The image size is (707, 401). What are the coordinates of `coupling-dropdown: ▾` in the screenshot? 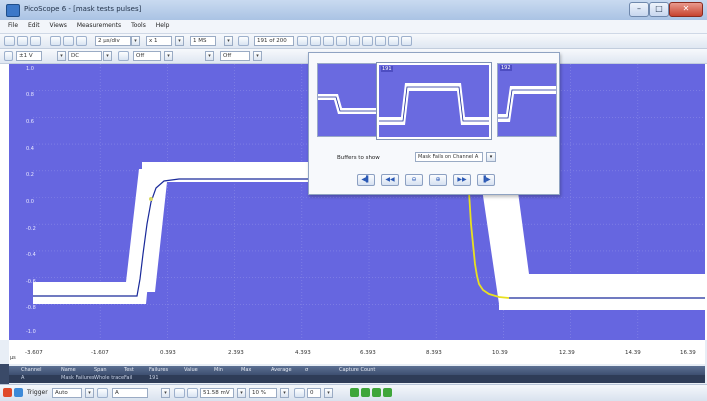 It's located at (107, 56).